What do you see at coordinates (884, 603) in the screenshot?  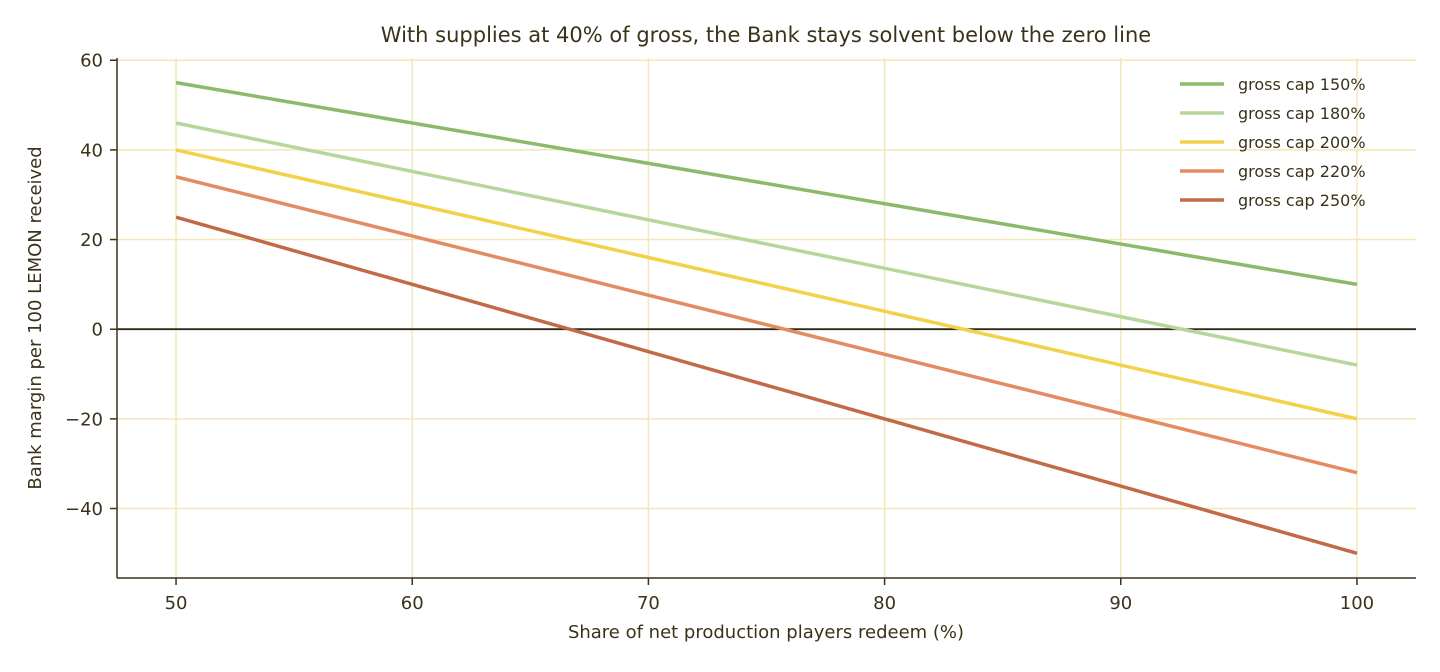 I see `x-tick-label: 80` at bounding box center [884, 603].